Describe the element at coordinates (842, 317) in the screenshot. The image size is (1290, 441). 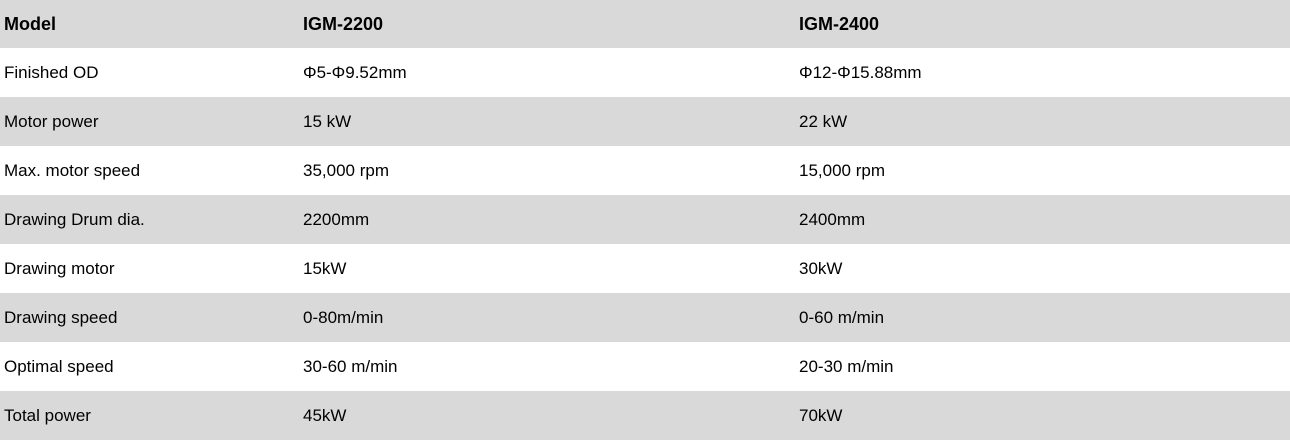
I see `cell-value: 0-60 m/min` at that location.